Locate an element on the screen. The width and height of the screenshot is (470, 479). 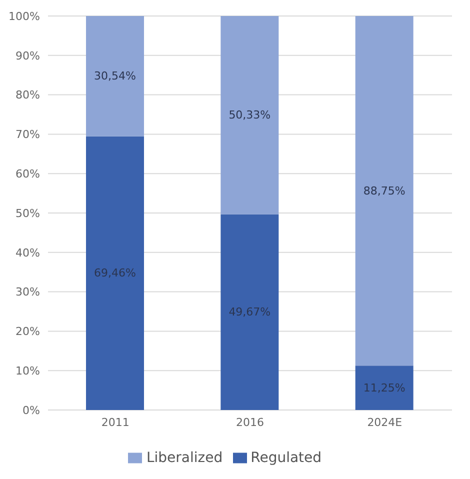
x-tick-label: 2024E is located at coordinates (384, 422).